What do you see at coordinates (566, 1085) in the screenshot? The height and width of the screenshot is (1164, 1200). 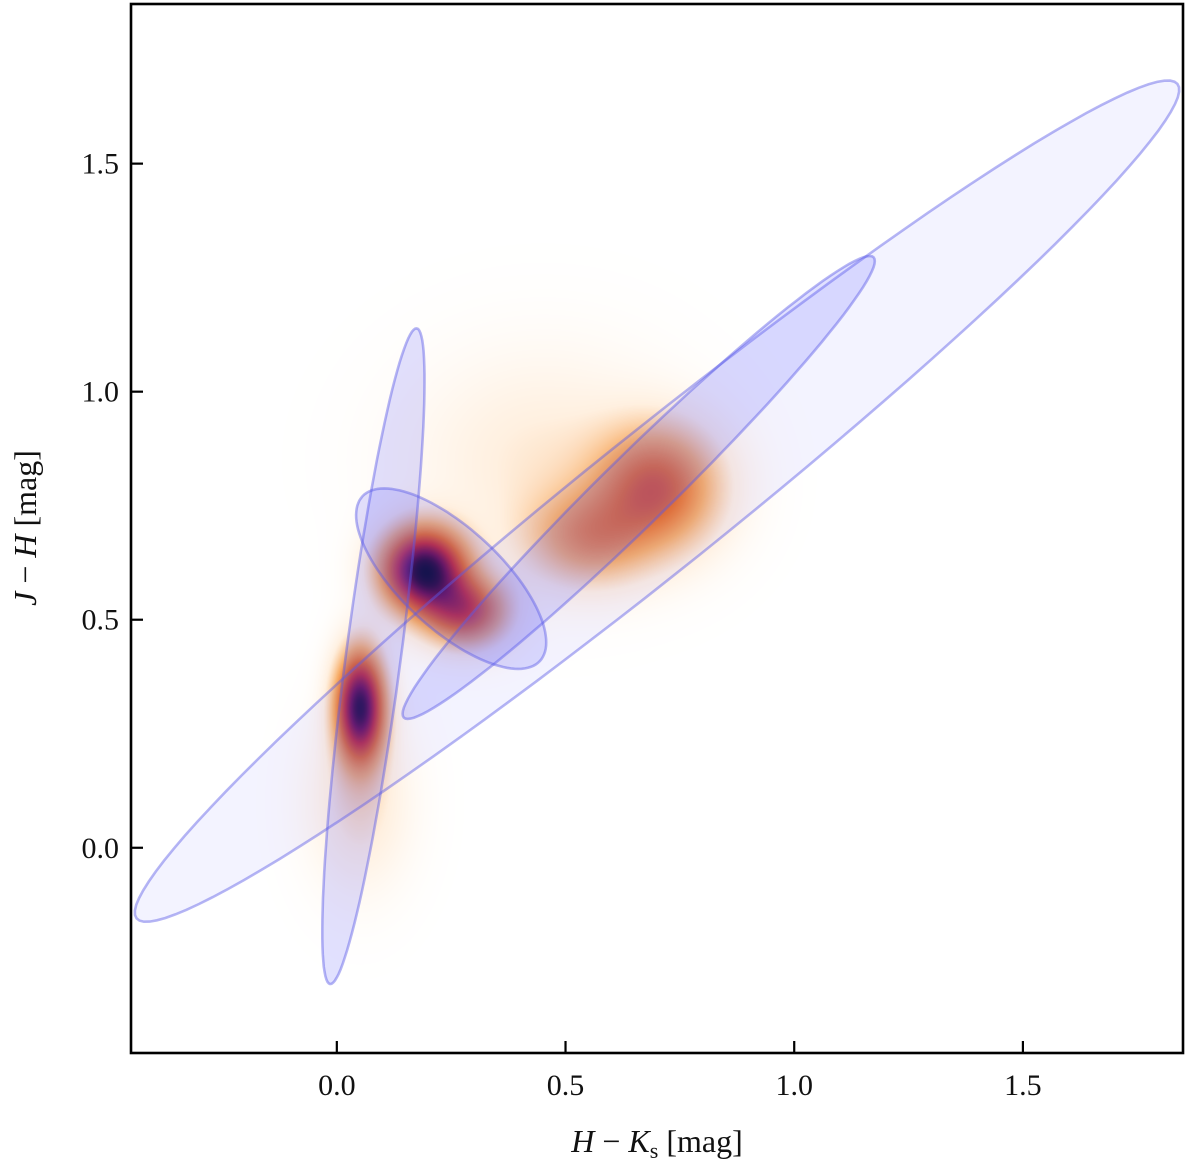 I see `x-tick-label: 0.5` at bounding box center [566, 1085].